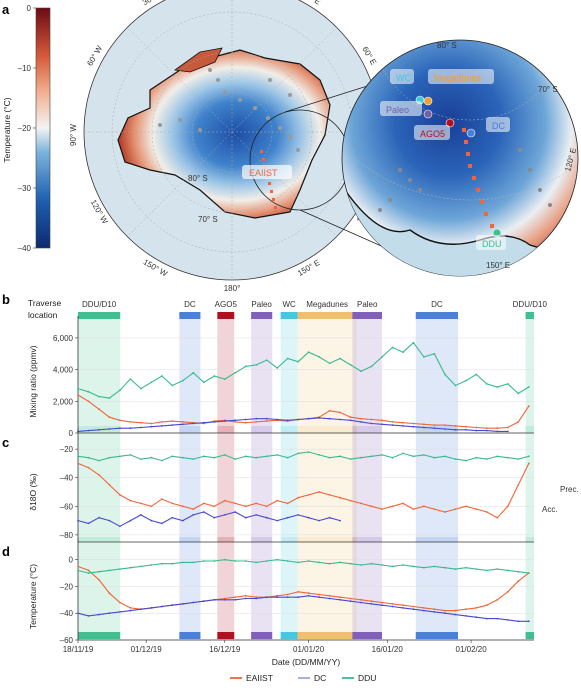  What do you see at coordinates (432, 134) in the screenshot?
I see `site-label: AGO5` at bounding box center [432, 134].